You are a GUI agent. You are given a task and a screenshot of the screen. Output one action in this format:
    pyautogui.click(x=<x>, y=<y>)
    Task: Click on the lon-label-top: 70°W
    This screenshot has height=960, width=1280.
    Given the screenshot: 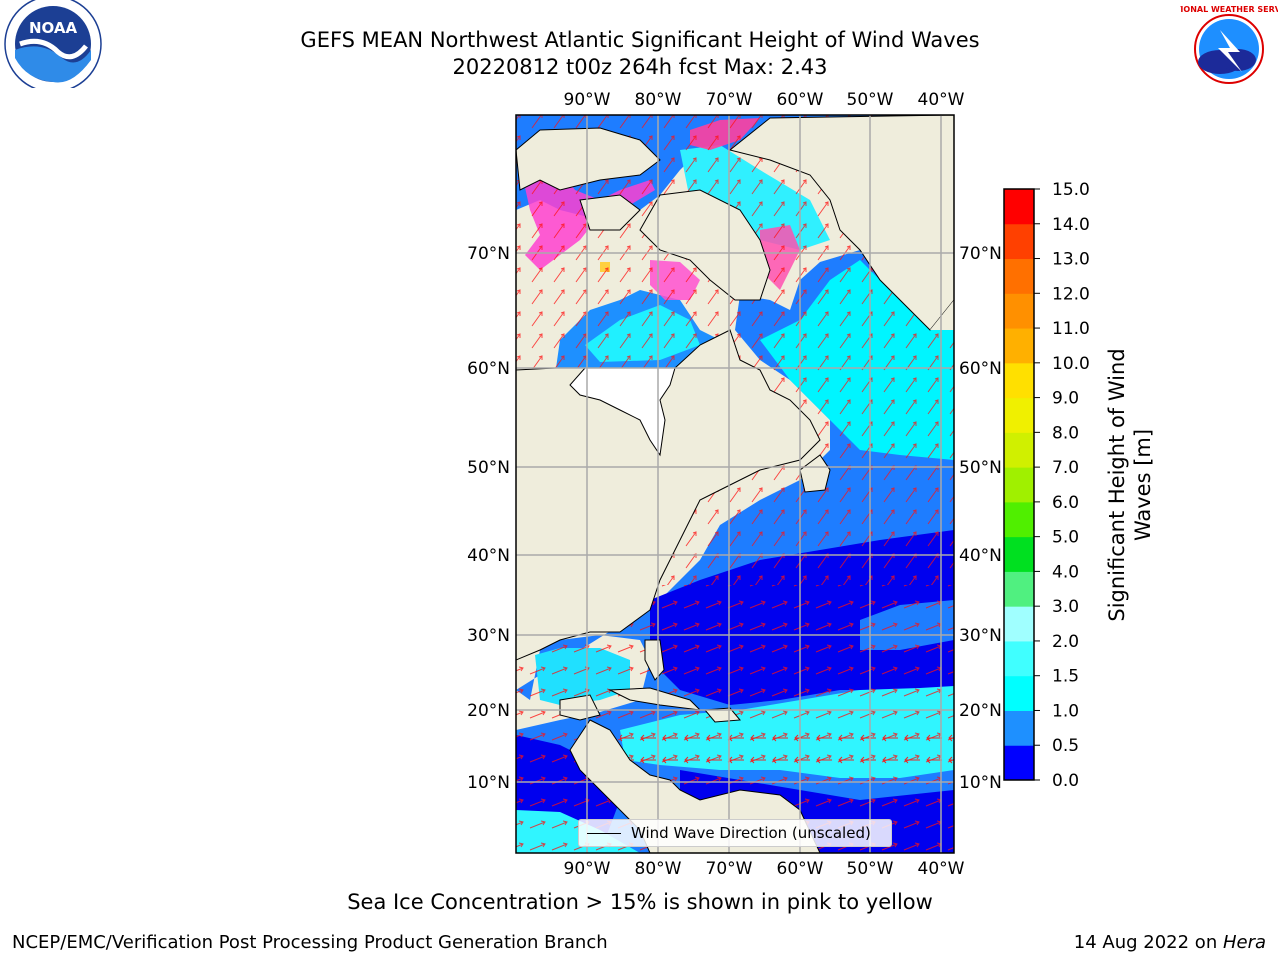 What is the action you would take?
    pyautogui.click(x=729, y=100)
    